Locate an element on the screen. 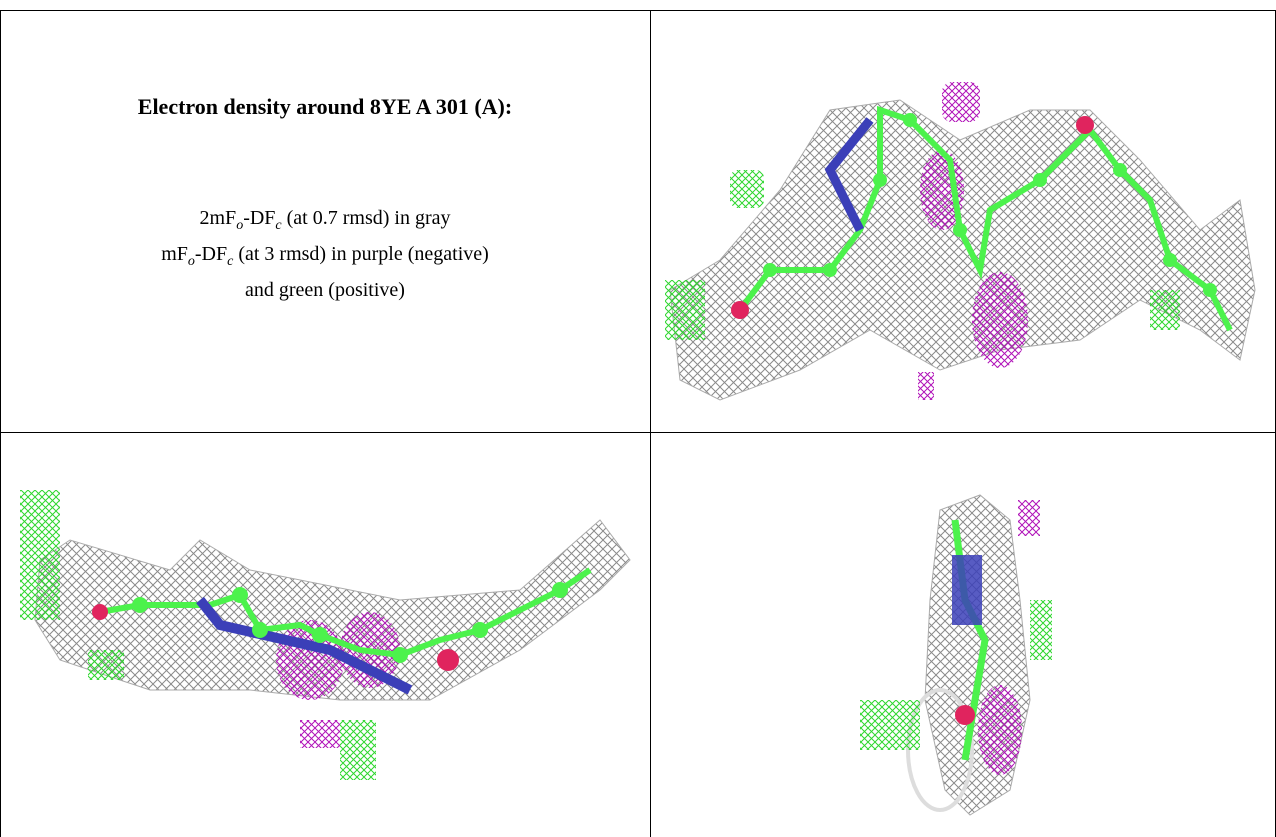 The height and width of the screenshot is (837, 1276). legend-text-part: (at 3 rmsd) in purple (negative) is located at coordinates (361, 254).